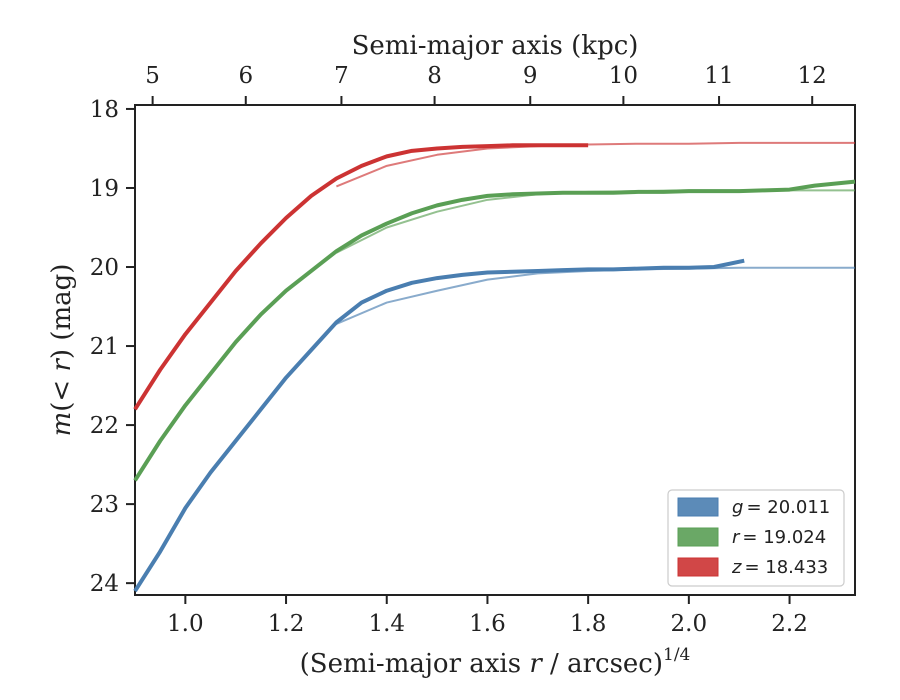  What do you see at coordinates (698, 507) in the screenshot?
I see `legend-swatch-g` at bounding box center [698, 507].